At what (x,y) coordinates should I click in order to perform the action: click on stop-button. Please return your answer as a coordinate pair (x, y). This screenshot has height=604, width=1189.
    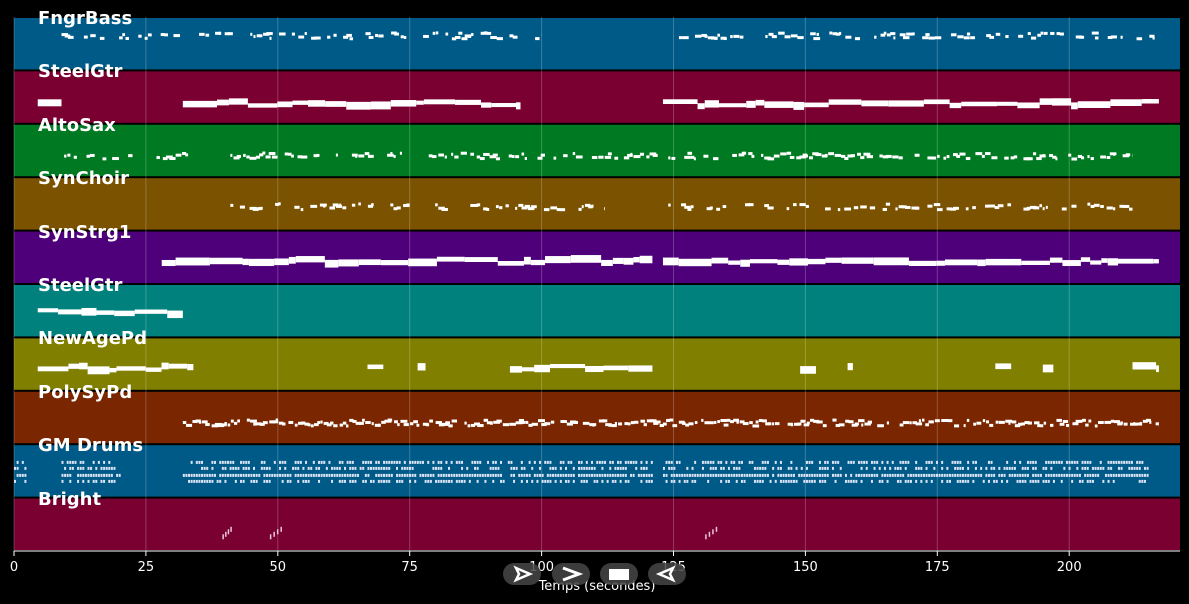
    Looking at the image, I should click on (619, 574).